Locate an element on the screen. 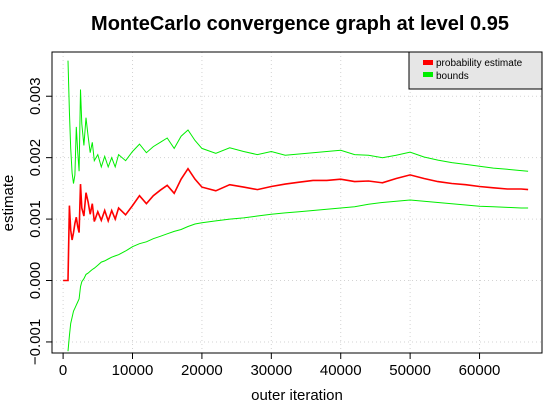  x-tick-label: 30000 is located at coordinates (271, 370).